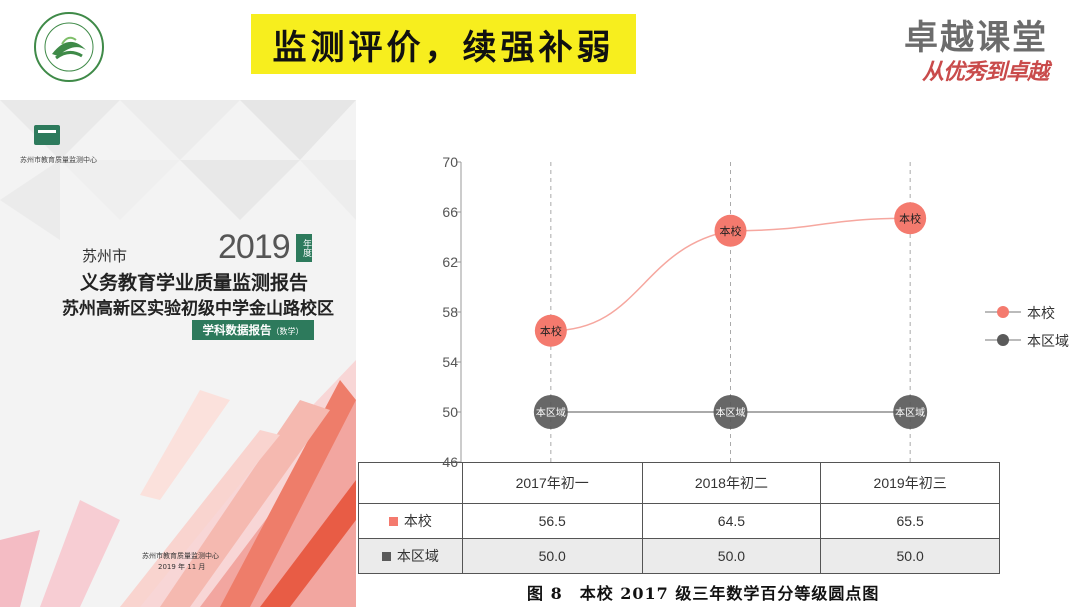 The height and width of the screenshot is (607, 1080). I want to click on cover-subject-badge: 学科数据报告（数学）, so click(253, 330).